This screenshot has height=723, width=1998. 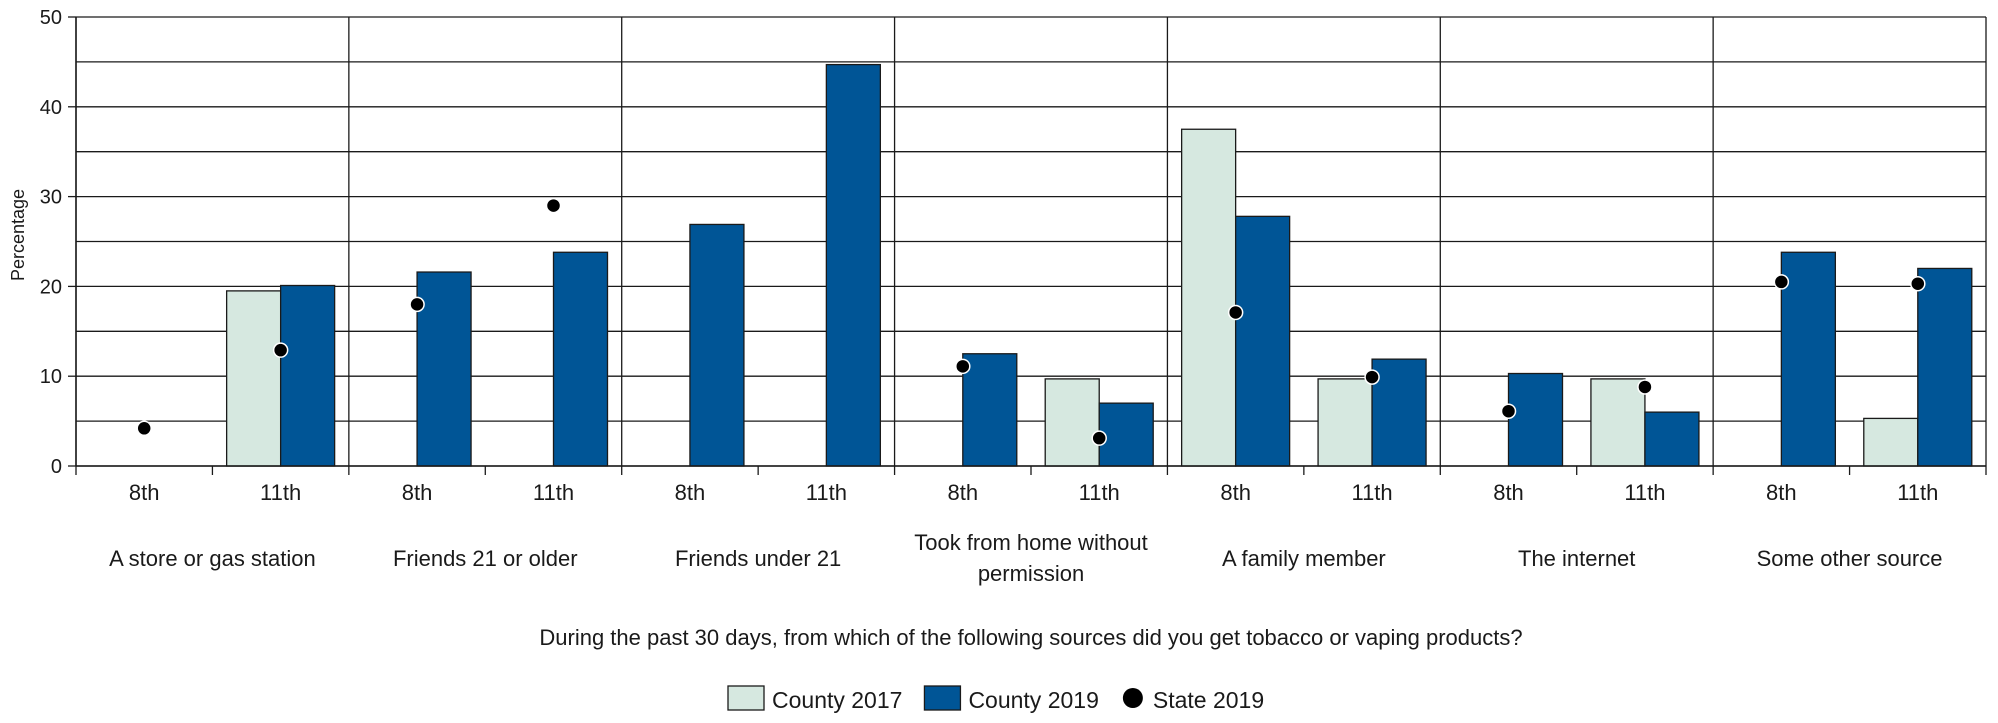 I want to click on legend-item: County 2017, so click(x=814, y=699).